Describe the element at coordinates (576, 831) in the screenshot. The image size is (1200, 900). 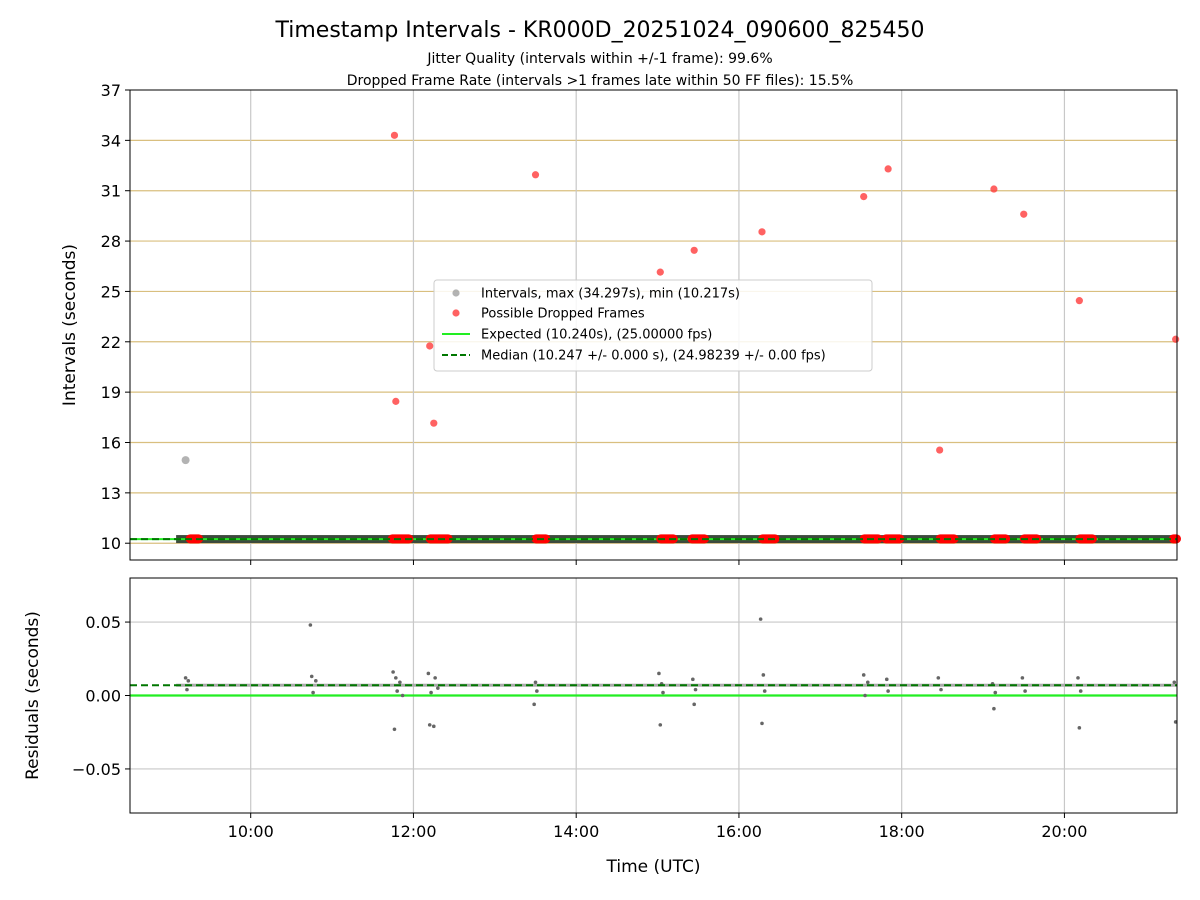
I see `residuals-xtick-label-2: 14:00` at that location.